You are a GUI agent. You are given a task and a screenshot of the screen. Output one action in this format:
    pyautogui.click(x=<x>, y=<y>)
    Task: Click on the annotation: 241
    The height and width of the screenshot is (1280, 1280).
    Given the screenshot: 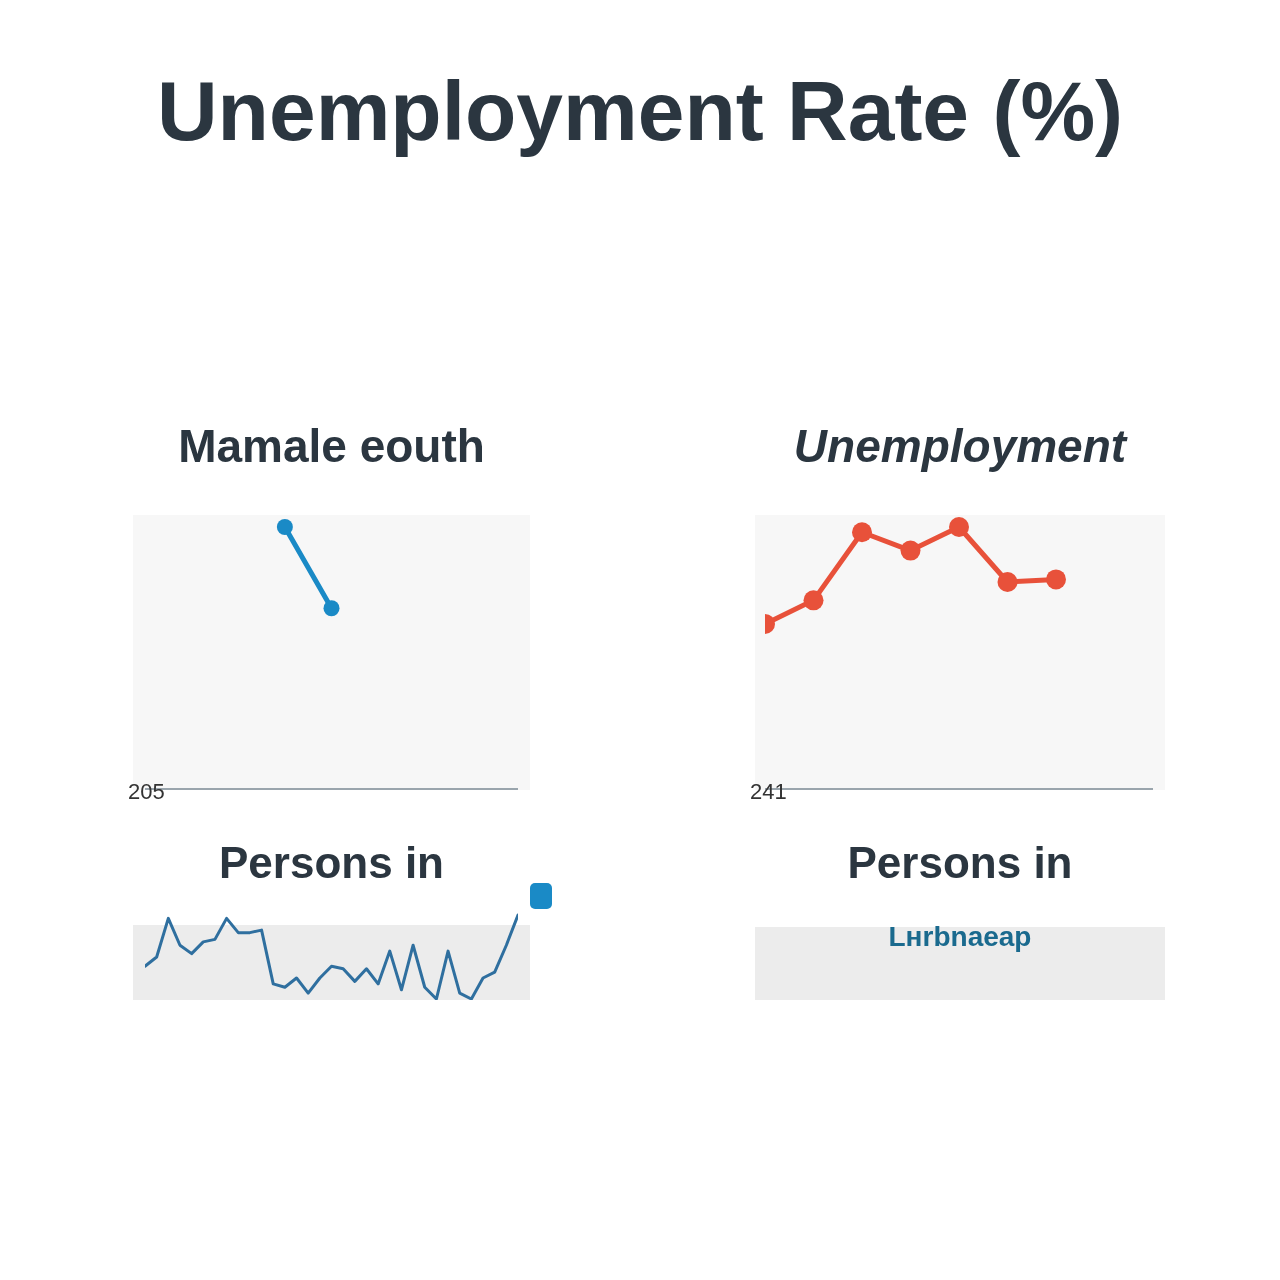 What is the action you would take?
    pyautogui.click(x=768, y=792)
    